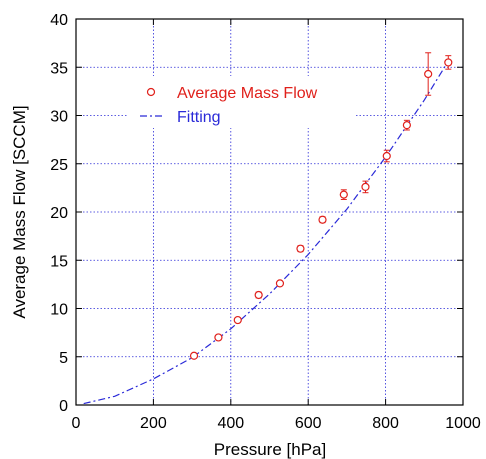  Describe the element at coordinates (63, 406) in the screenshot. I see `y-tick-label: 0` at that location.